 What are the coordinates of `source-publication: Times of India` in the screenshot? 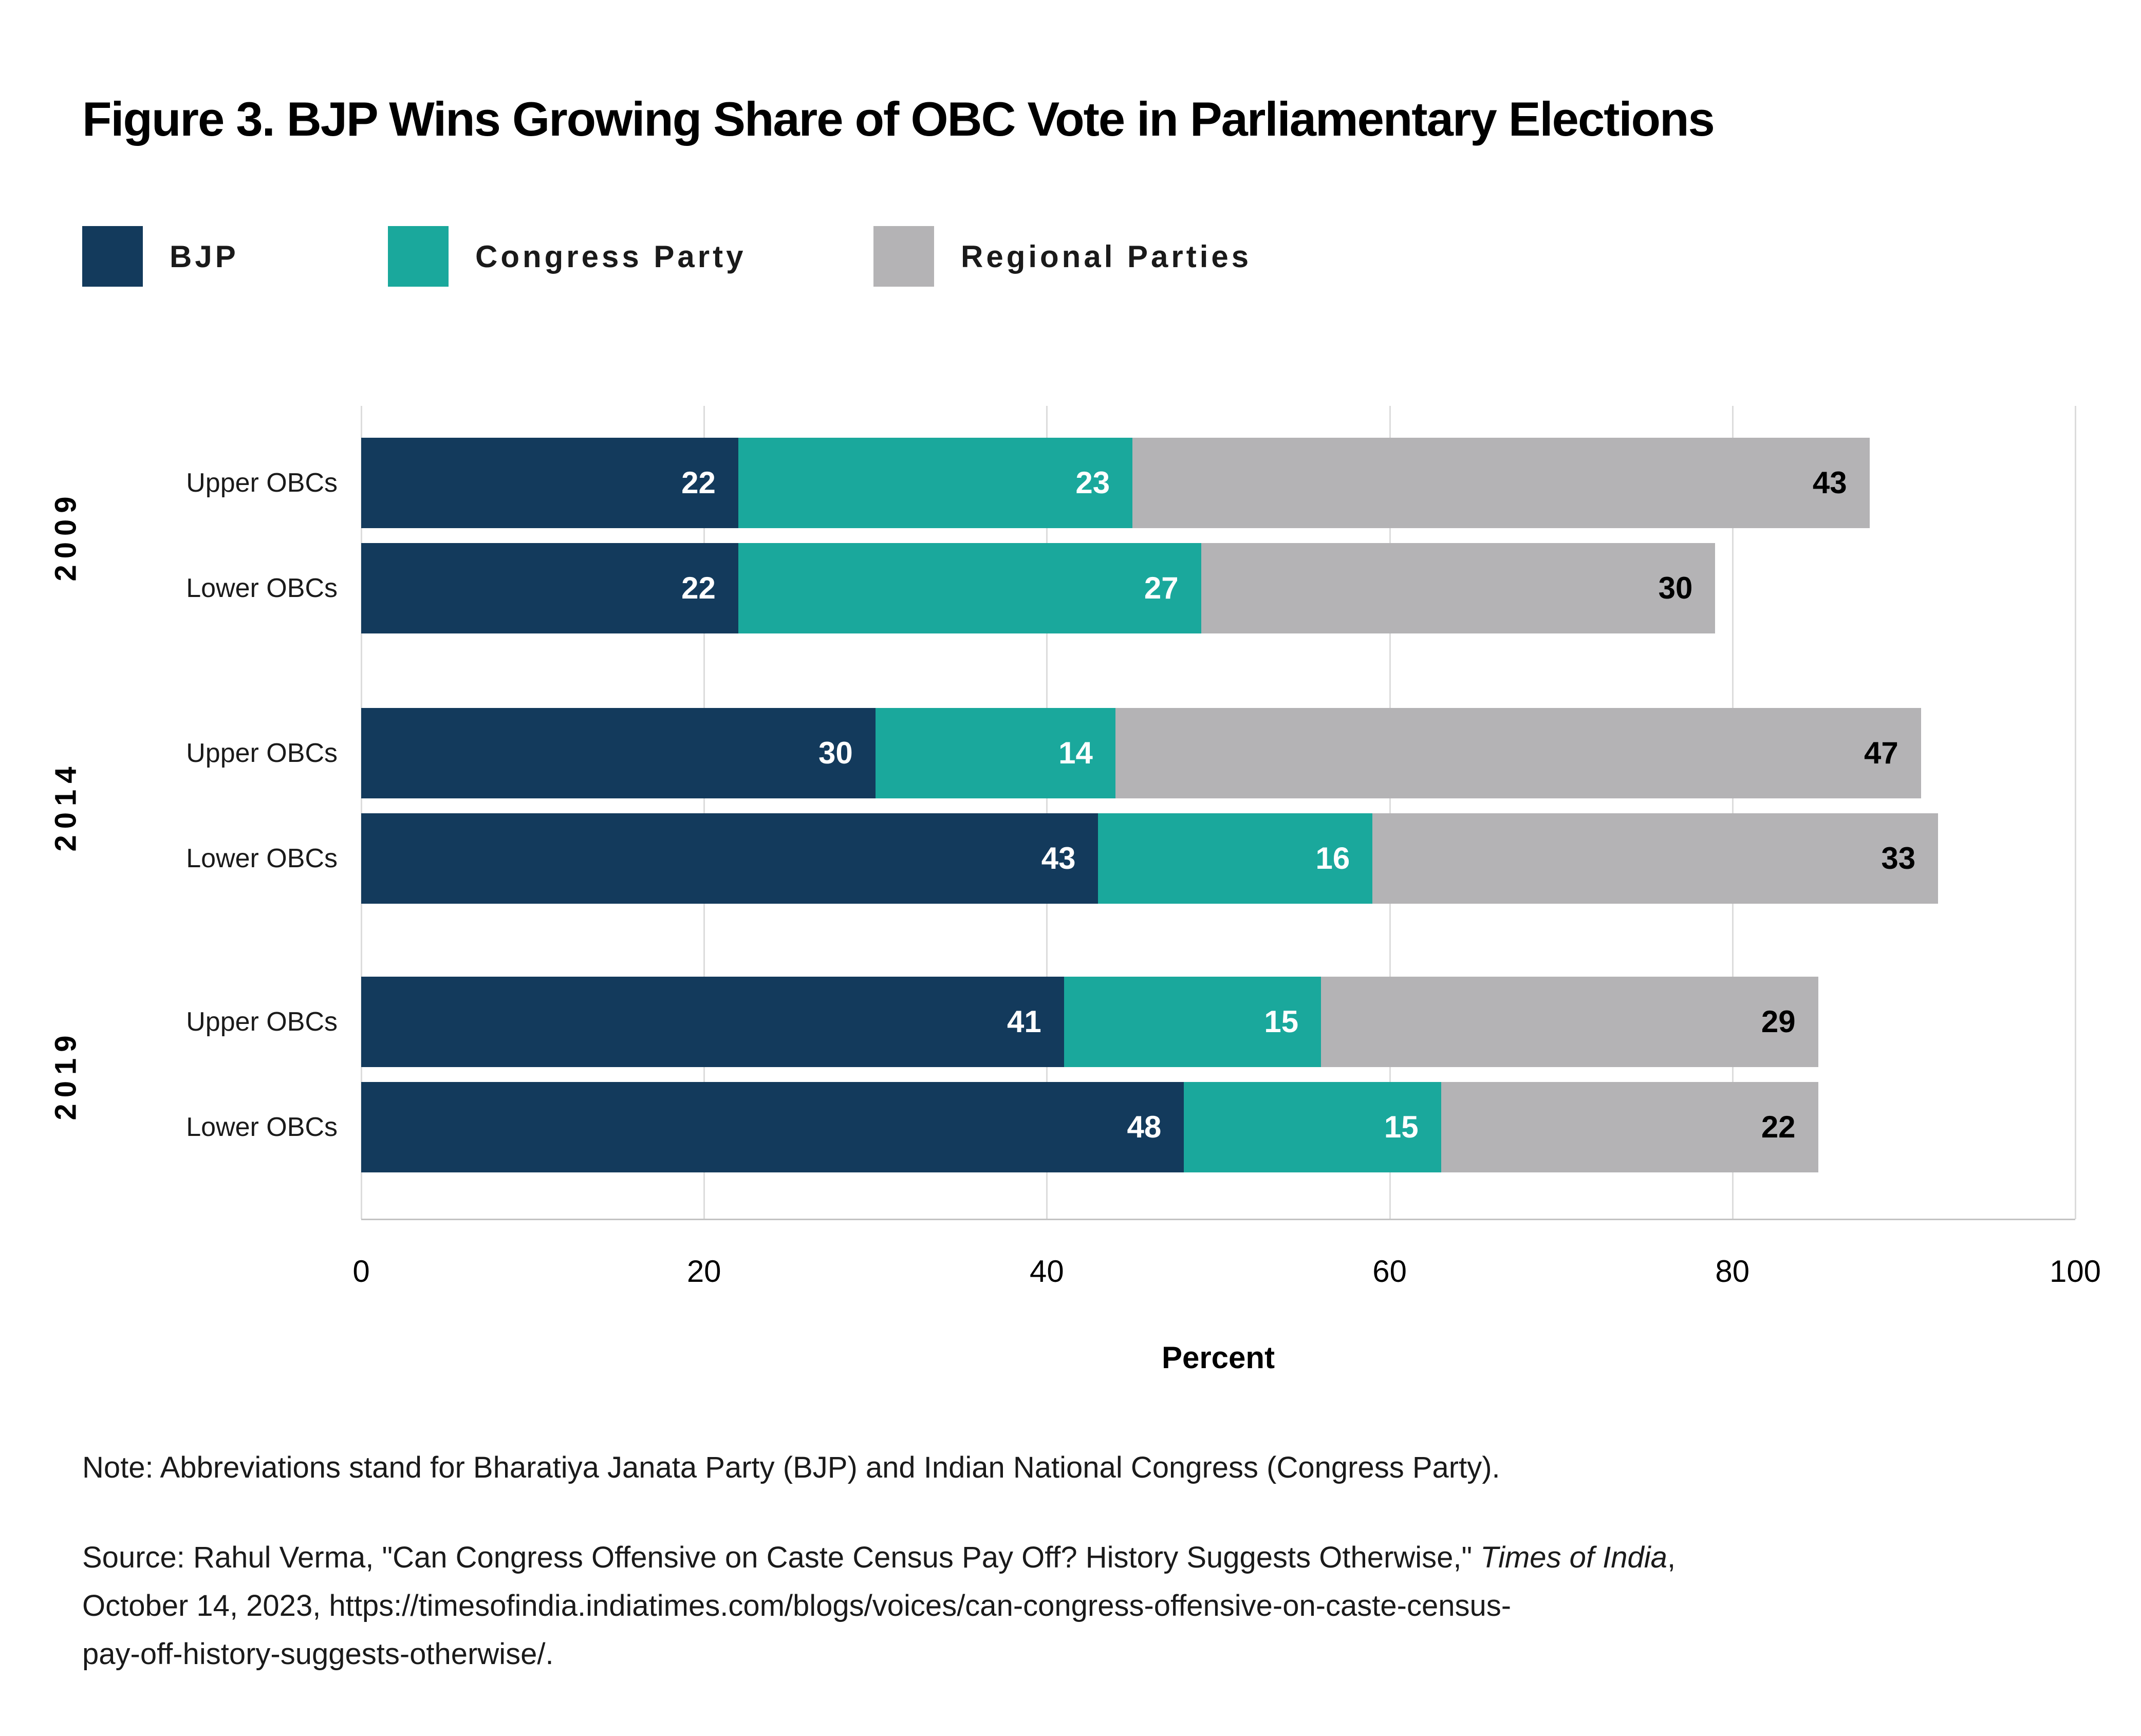 It's located at (1574, 1557).